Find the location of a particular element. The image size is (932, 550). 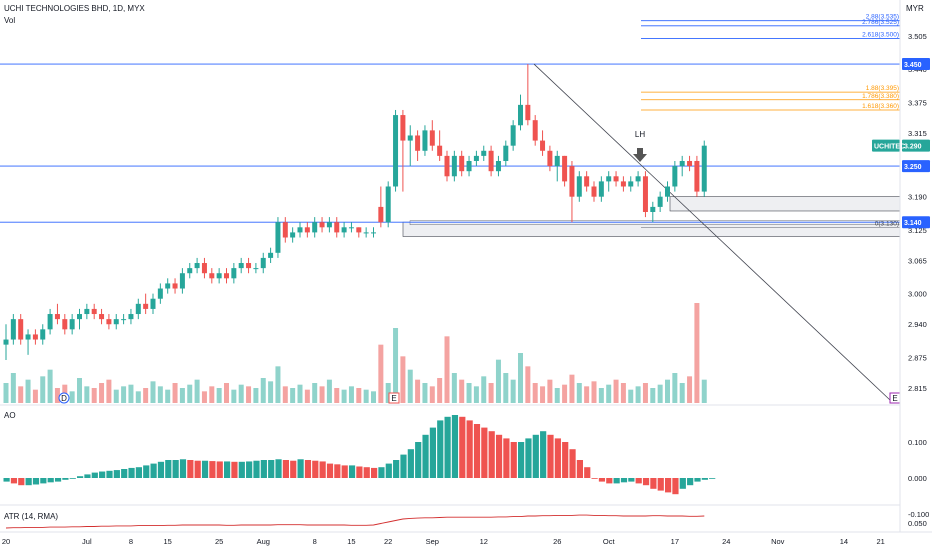

ao-tick-label: -0.100 is located at coordinates (918, 514).